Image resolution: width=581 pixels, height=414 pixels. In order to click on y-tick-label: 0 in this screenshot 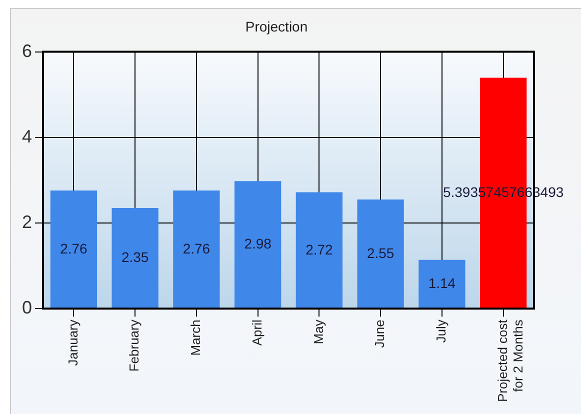, I will do `click(27, 308)`.